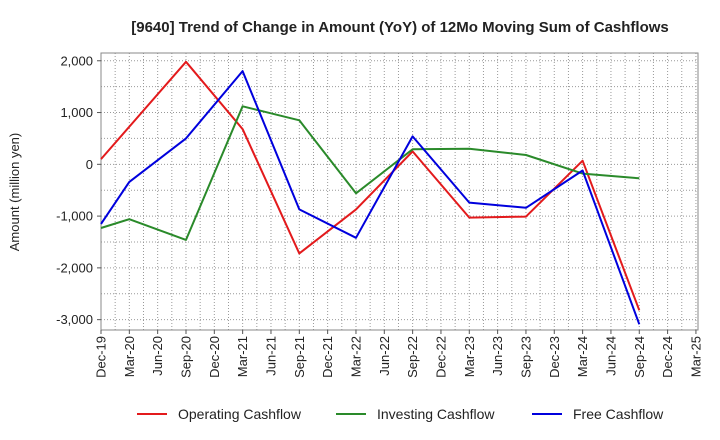 Image resolution: width=720 pixels, height=440 pixels. I want to click on x-tick-label: Dec-23, so click(554, 357).